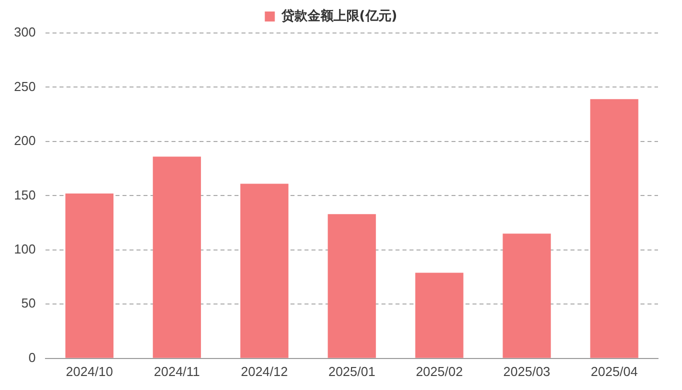  I want to click on x-tick-label: 2024/11, so click(177, 371).